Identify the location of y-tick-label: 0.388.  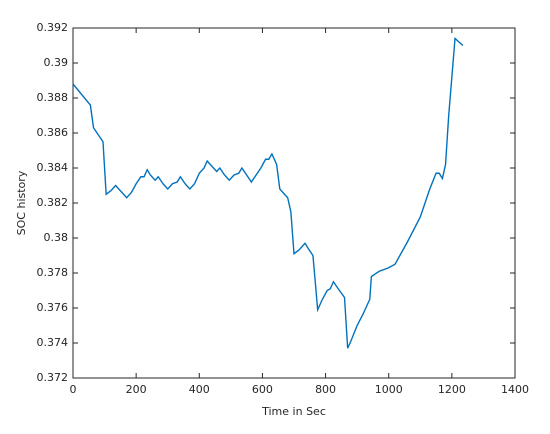
(53, 97).